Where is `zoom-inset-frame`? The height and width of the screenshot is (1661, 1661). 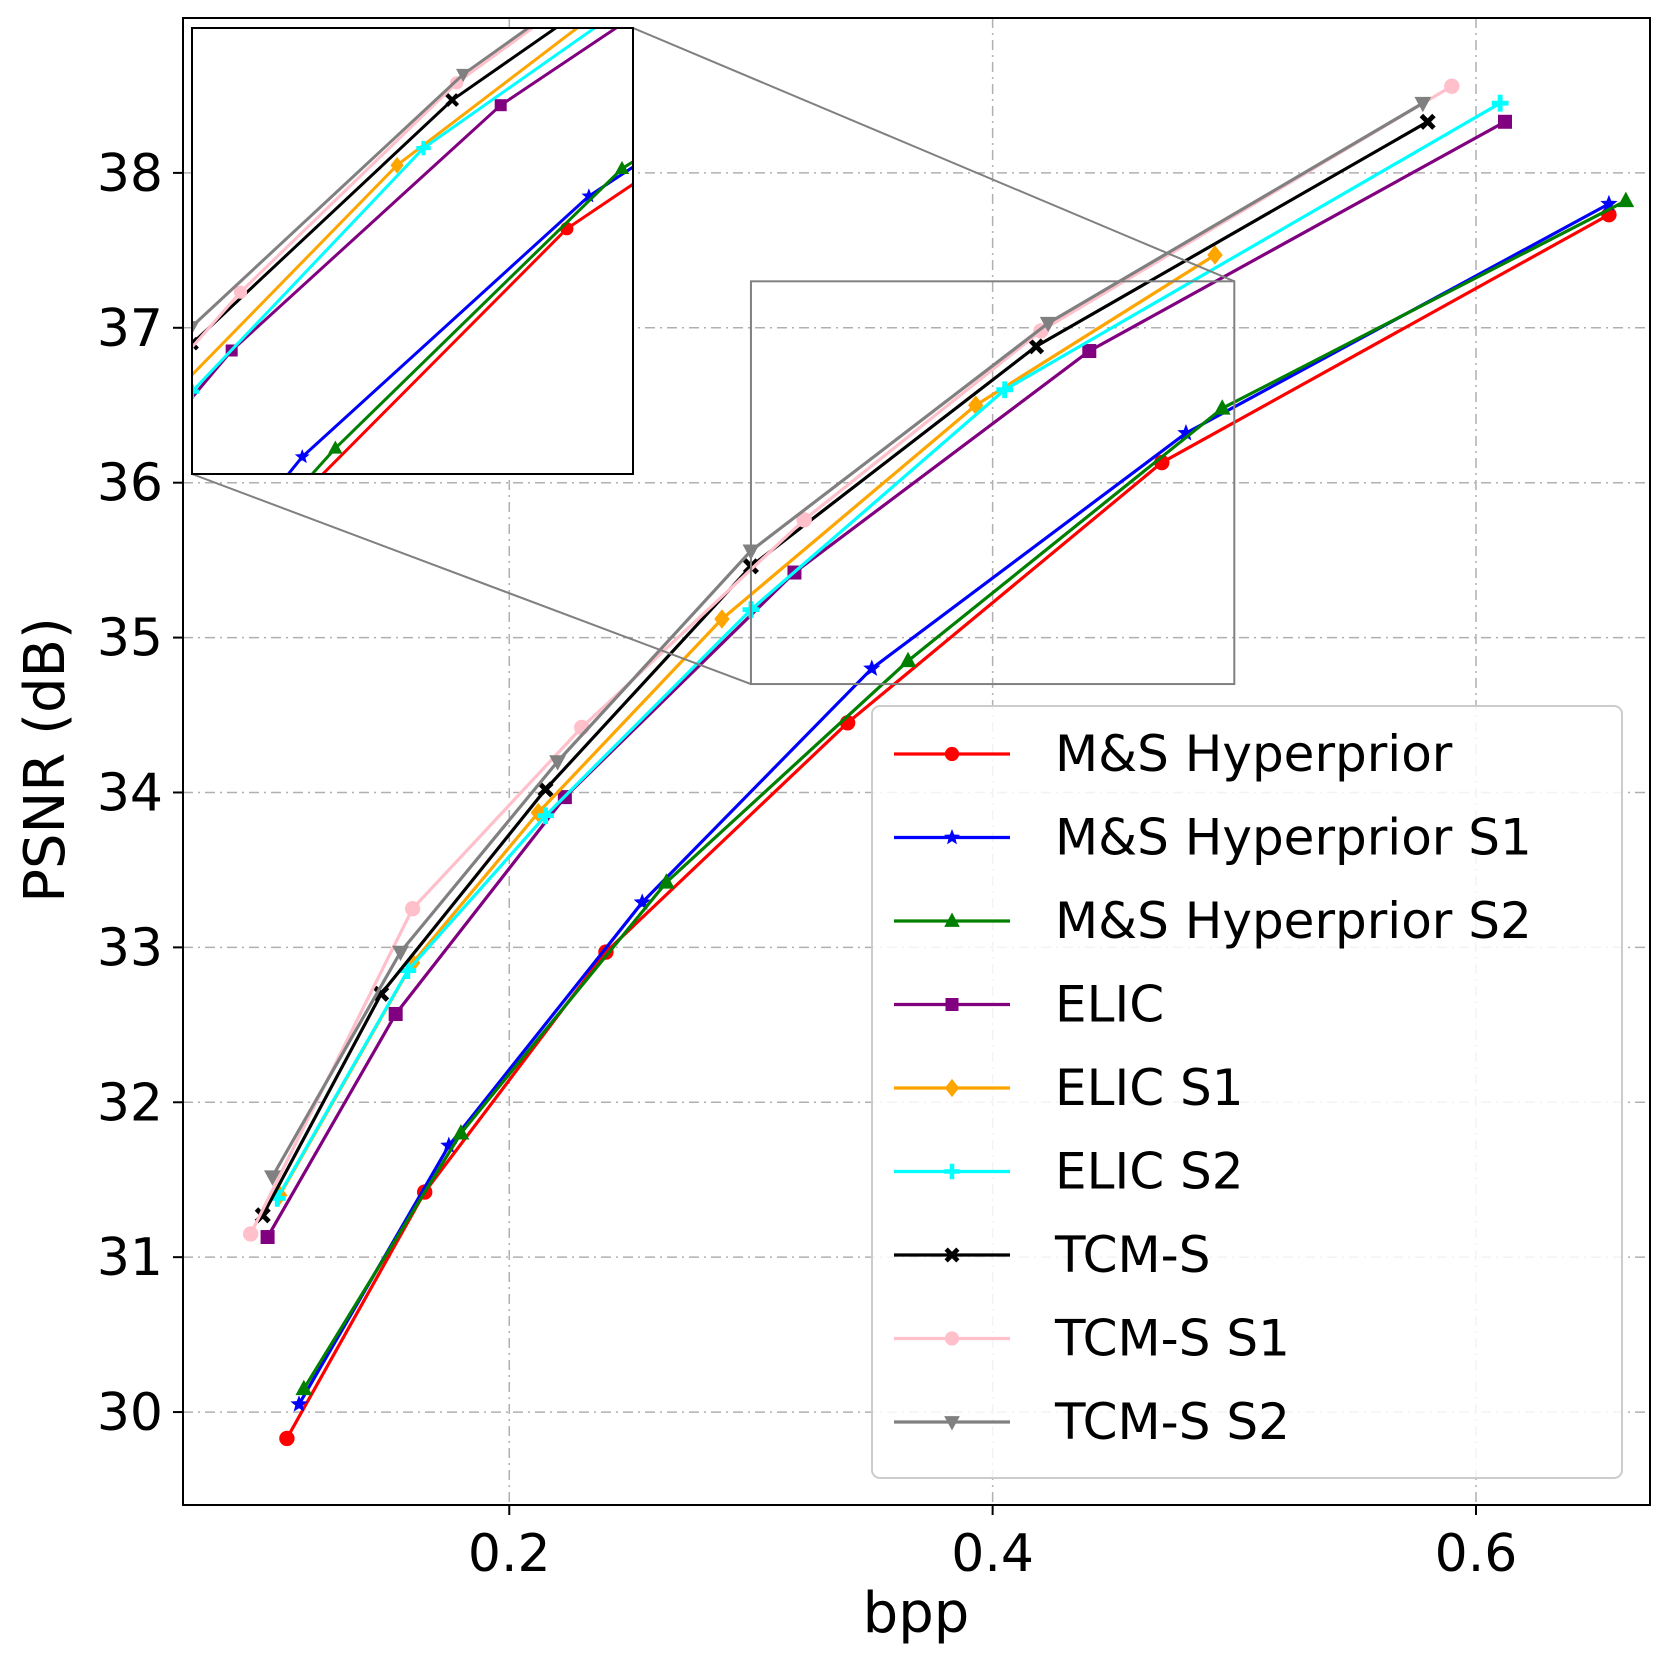 zoom-inset-frame is located at coordinates (412, 251).